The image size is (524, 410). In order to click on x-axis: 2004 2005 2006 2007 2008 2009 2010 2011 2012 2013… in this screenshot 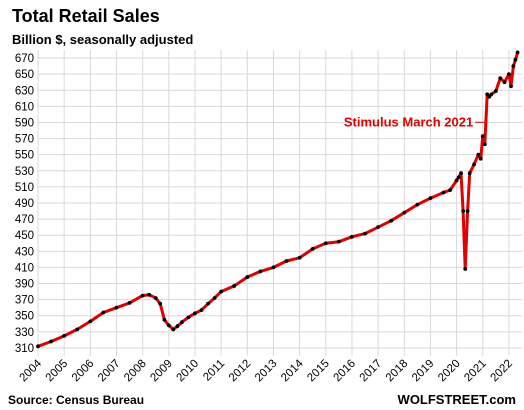, I will do `click(267, 370)`.